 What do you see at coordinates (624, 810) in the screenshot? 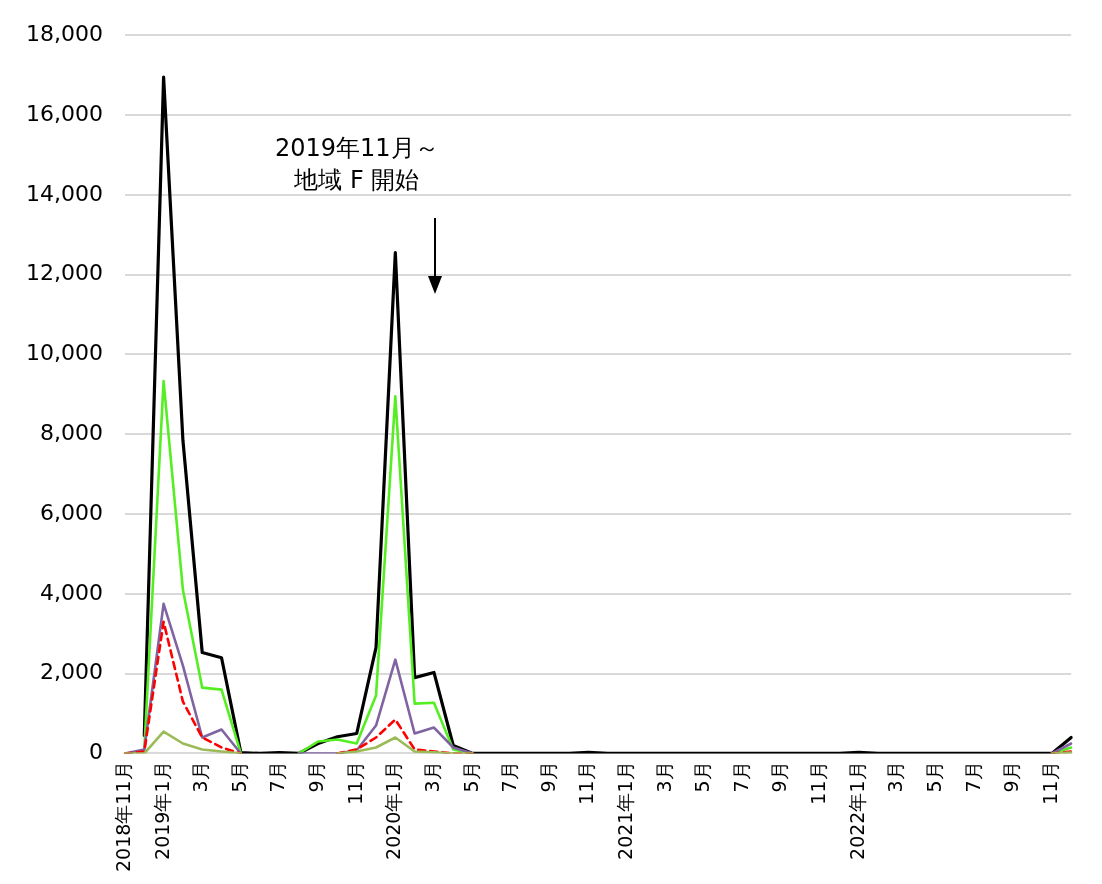
I see `x-tick-label: 2021年1月` at bounding box center [624, 810].